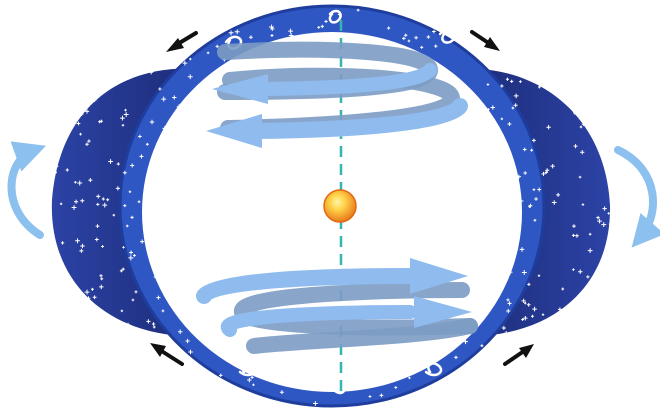 The image size is (660, 412). I want to click on spiral-arrowhead-left, so click(240, 89).